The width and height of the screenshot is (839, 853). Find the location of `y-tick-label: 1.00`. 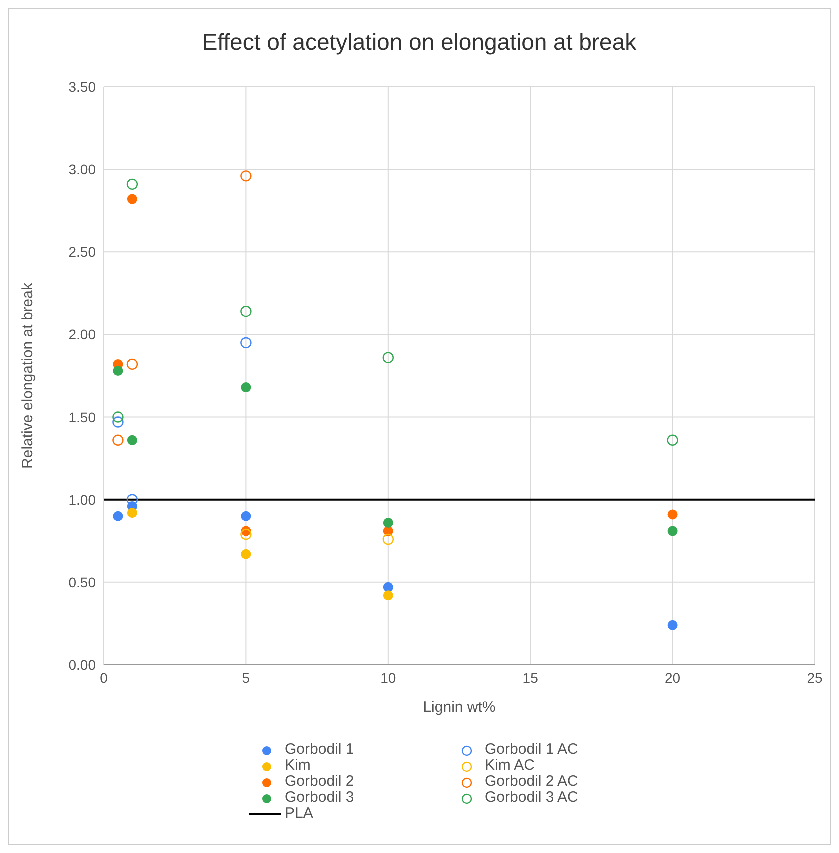

y-tick-label: 1.00 is located at coordinates (82, 500).